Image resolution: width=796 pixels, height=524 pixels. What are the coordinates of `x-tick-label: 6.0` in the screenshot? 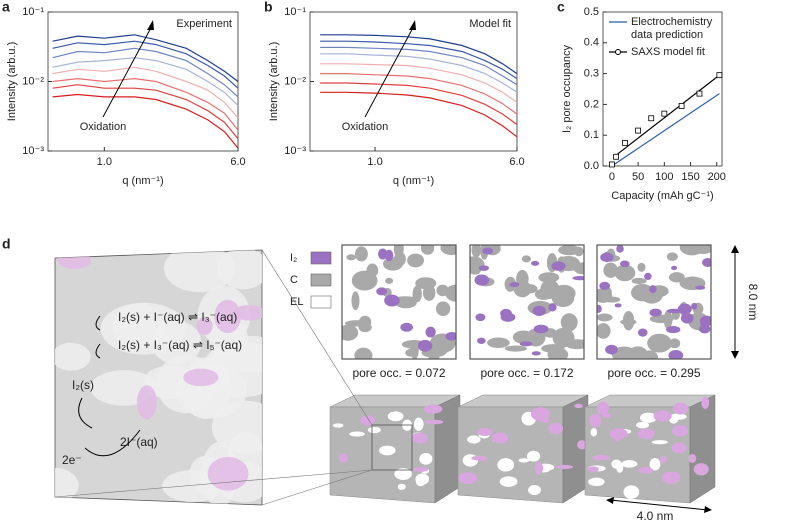 It's located at (237, 162).